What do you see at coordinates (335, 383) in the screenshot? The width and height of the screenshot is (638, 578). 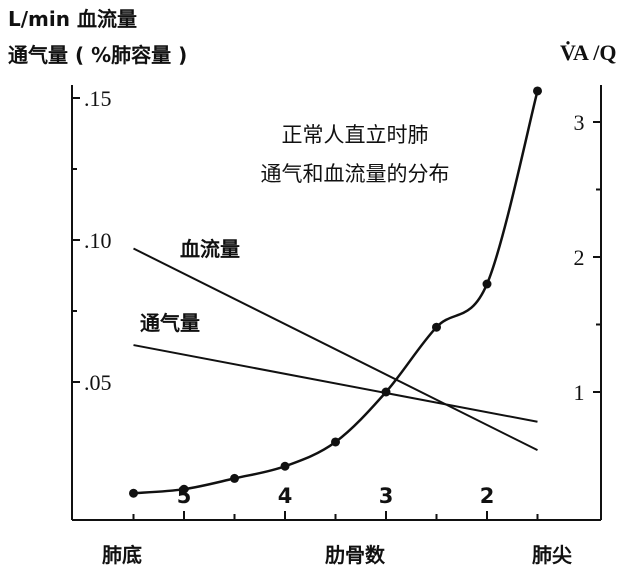 I see `ventilation-line` at bounding box center [335, 383].